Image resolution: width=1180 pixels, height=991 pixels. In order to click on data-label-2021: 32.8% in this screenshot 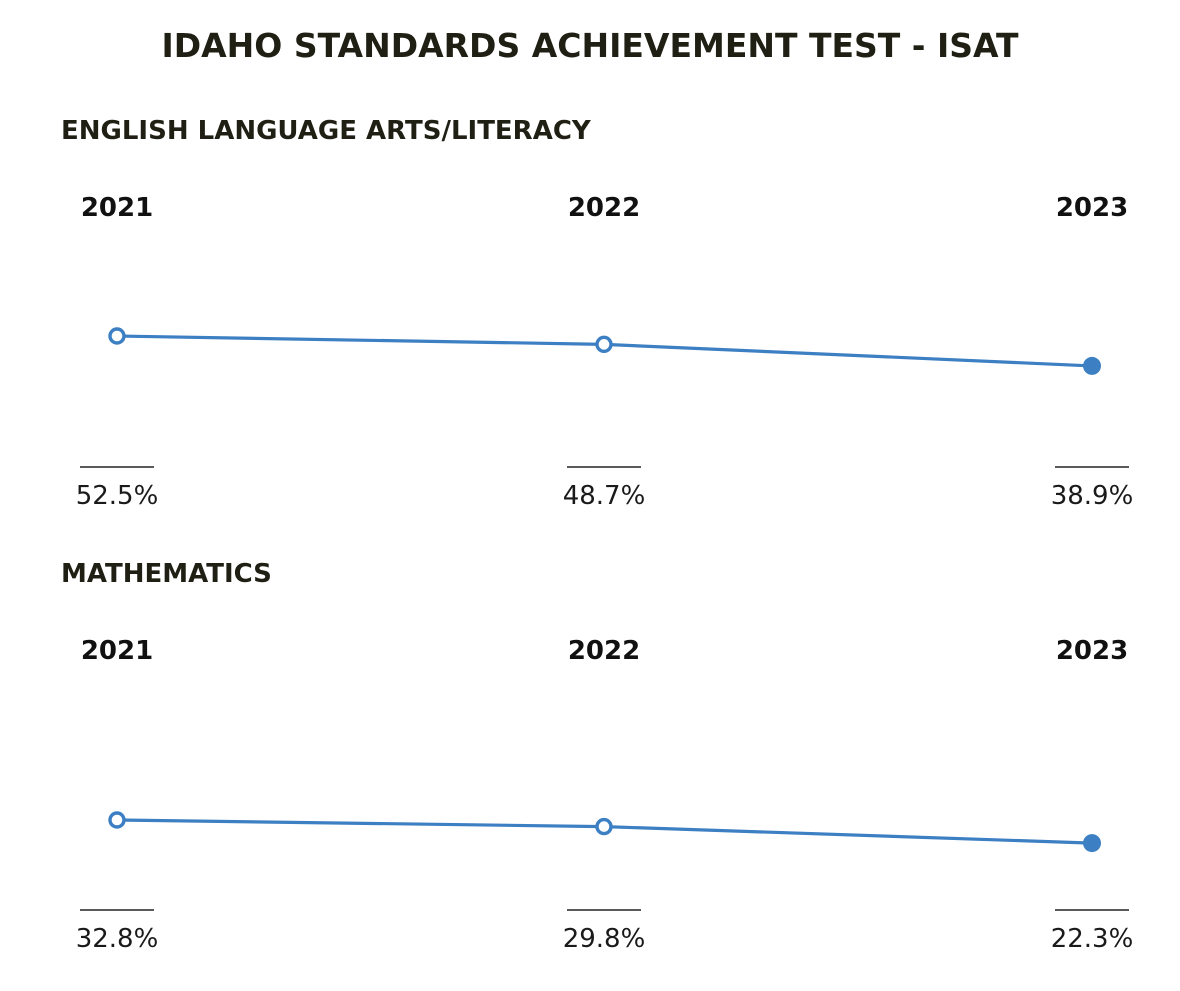, I will do `click(117, 939)`.